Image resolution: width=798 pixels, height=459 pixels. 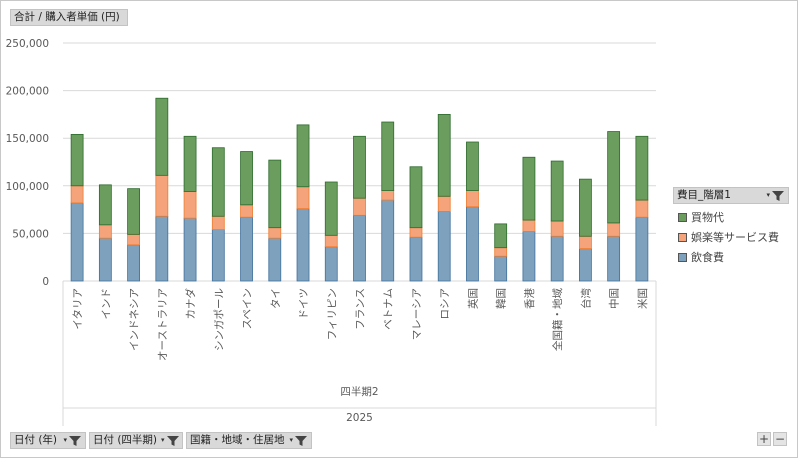 I want to click on x-tick-label: 全国籍・地域, so click(x=557, y=319).